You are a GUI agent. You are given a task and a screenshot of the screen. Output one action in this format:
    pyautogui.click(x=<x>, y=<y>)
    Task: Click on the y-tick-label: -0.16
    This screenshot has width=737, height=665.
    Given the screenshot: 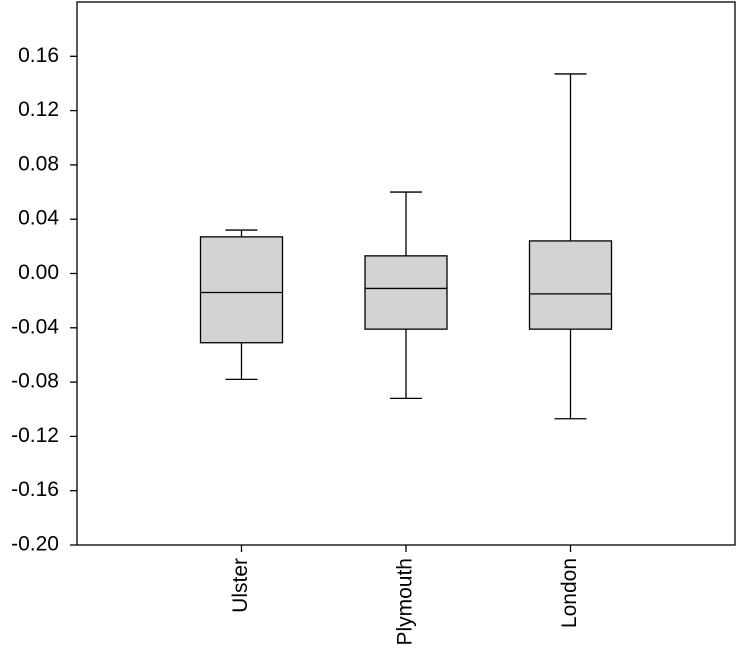 What is the action you would take?
    pyautogui.click(x=35, y=489)
    